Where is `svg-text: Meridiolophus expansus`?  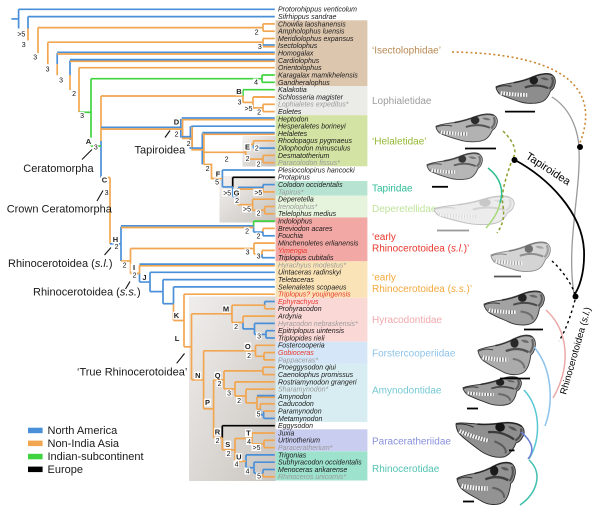
svg-text: Meridiolophus expansus is located at coordinates (316, 39).